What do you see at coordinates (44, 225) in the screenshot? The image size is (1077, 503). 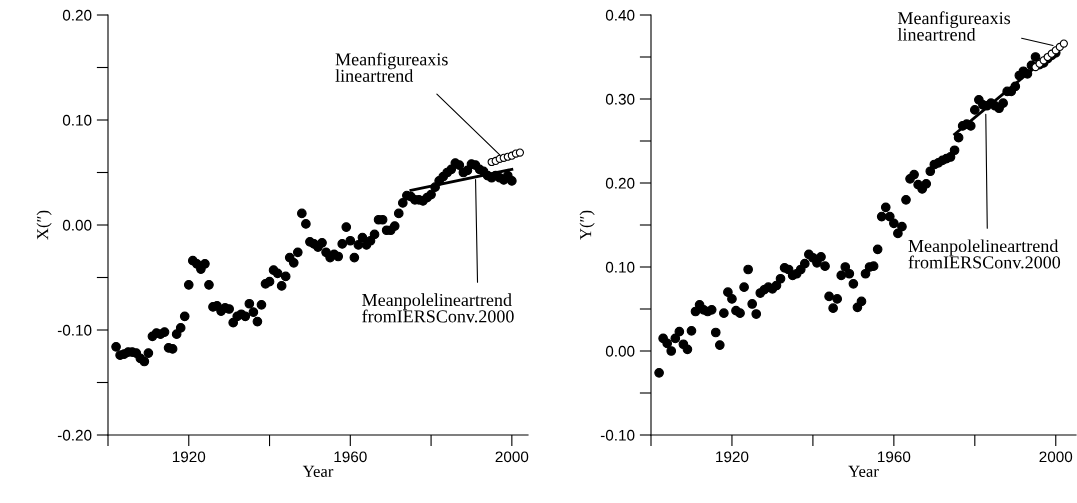 I see `y-axis-title: X(″)` at bounding box center [44, 225].